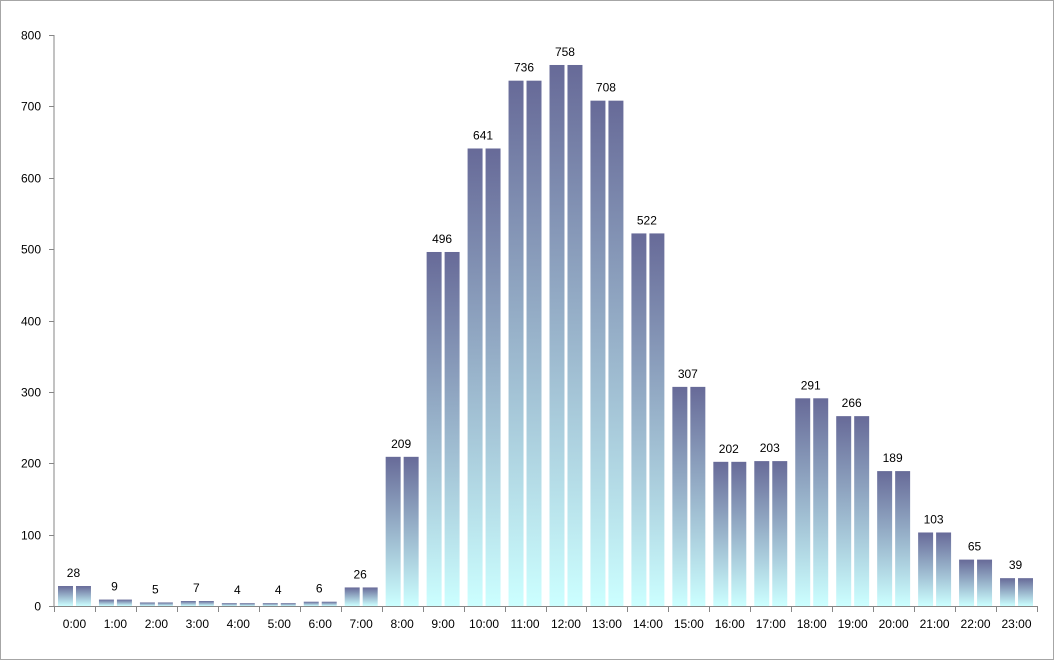 The height and width of the screenshot is (660, 1054). What do you see at coordinates (37, 607) in the screenshot?
I see `y-tick-label: 0` at bounding box center [37, 607].